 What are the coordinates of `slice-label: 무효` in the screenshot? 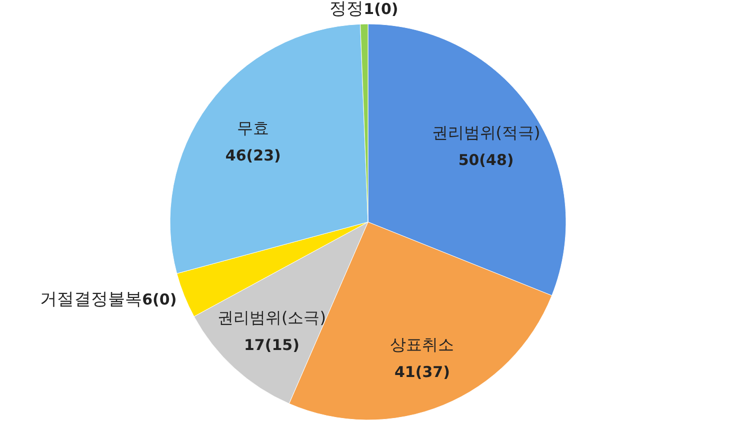 It's located at (253, 128).